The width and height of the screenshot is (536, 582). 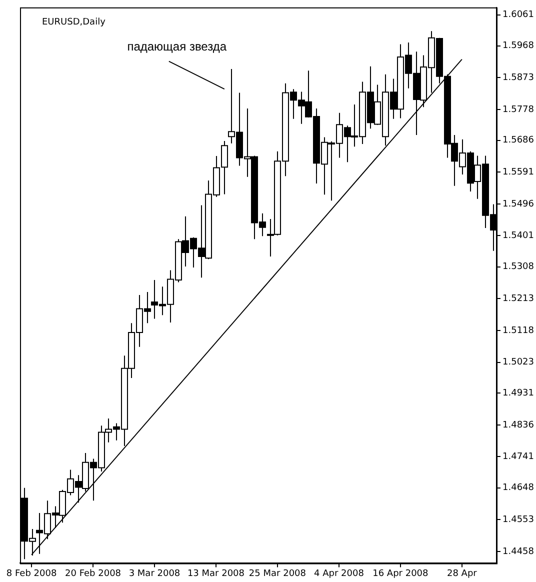 I want to click on x-tick-label: 25 Mar 2008, so click(x=277, y=573).